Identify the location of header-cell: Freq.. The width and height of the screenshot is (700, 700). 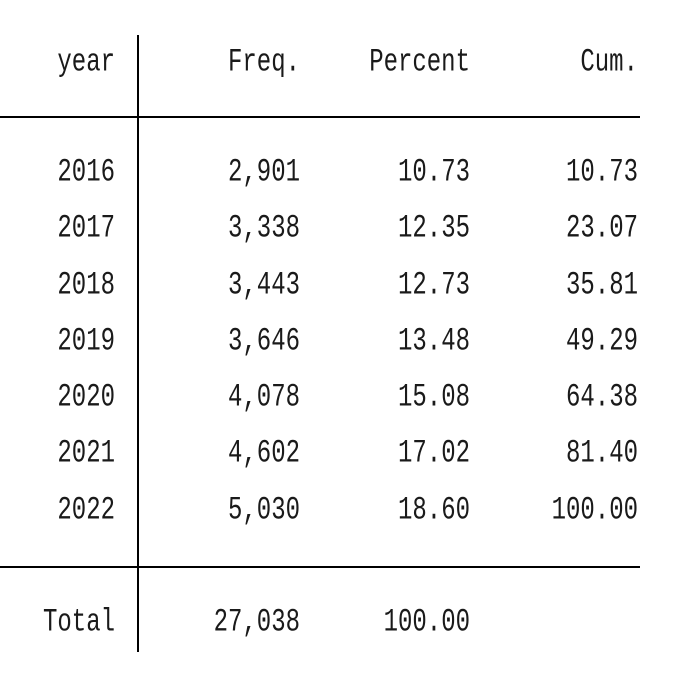
(264, 62).